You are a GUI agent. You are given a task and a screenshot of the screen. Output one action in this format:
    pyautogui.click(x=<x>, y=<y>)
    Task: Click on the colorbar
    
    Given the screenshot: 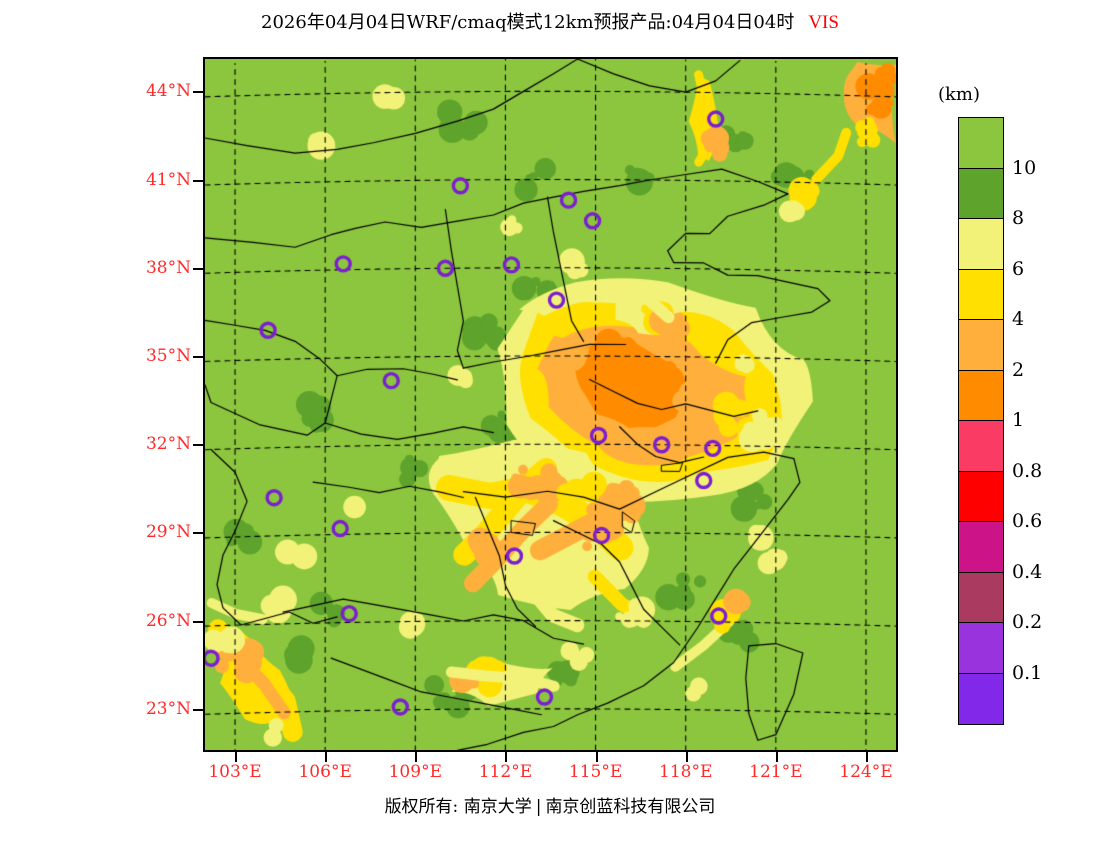 What is the action you would take?
    pyautogui.click(x=981, y=421)
    